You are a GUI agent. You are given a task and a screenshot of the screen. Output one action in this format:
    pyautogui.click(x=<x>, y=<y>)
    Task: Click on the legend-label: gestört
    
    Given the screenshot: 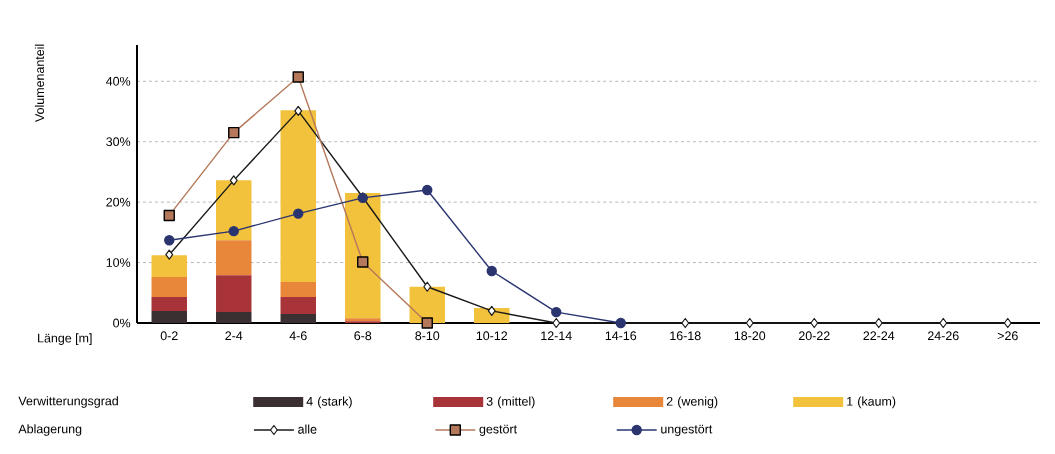 What is the action you would take?
    pyautogui.click(x=498, y=430)
    